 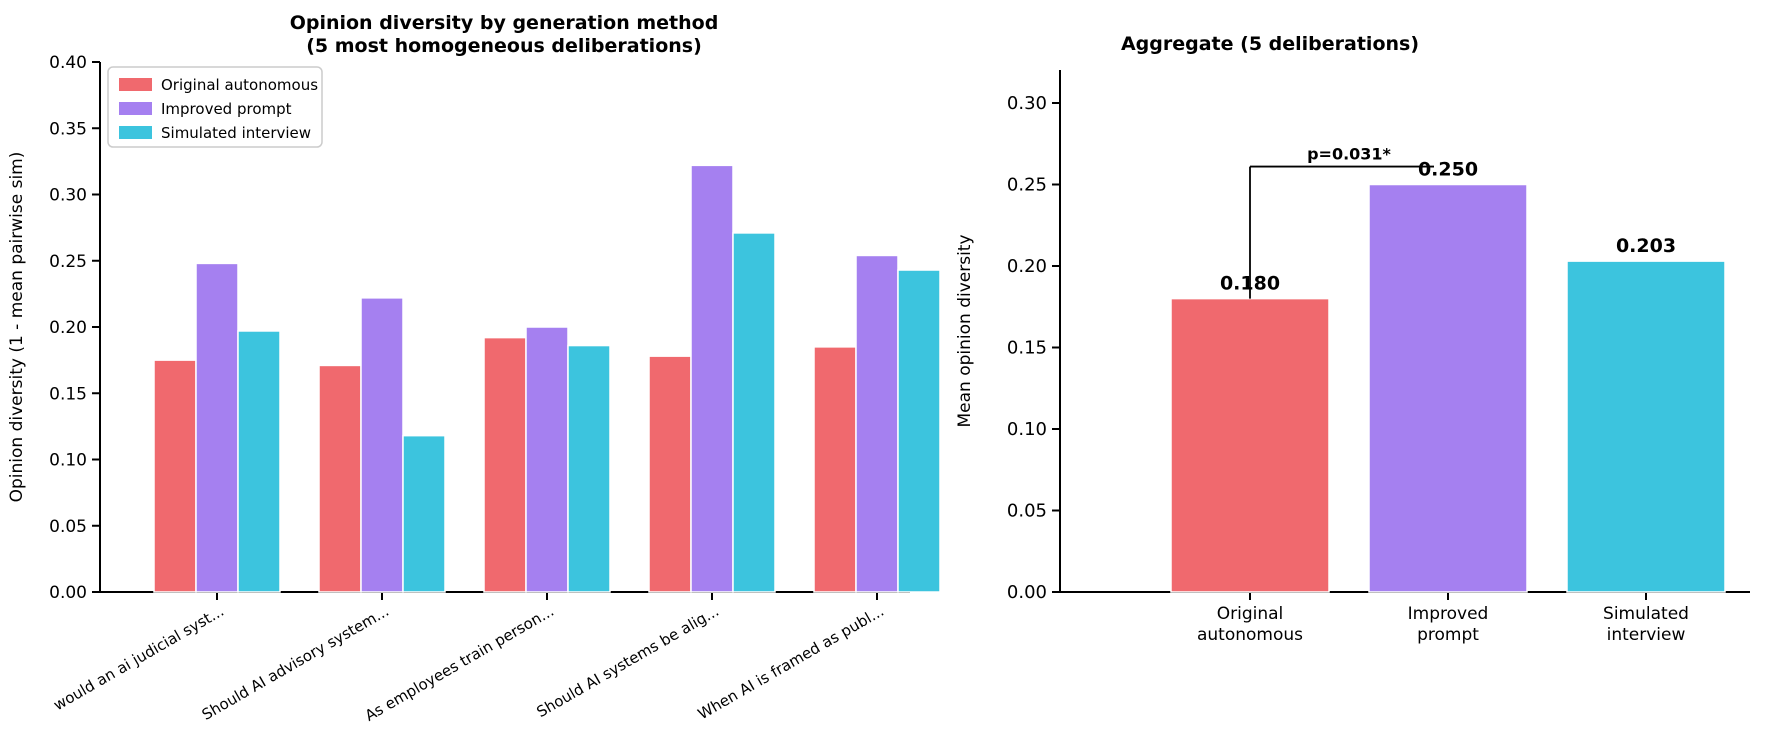 What do you see at coordinates (1646, 246) in the screenshot?
I see `bar-value-label: 0.203` at bounding box center [1646, 246].